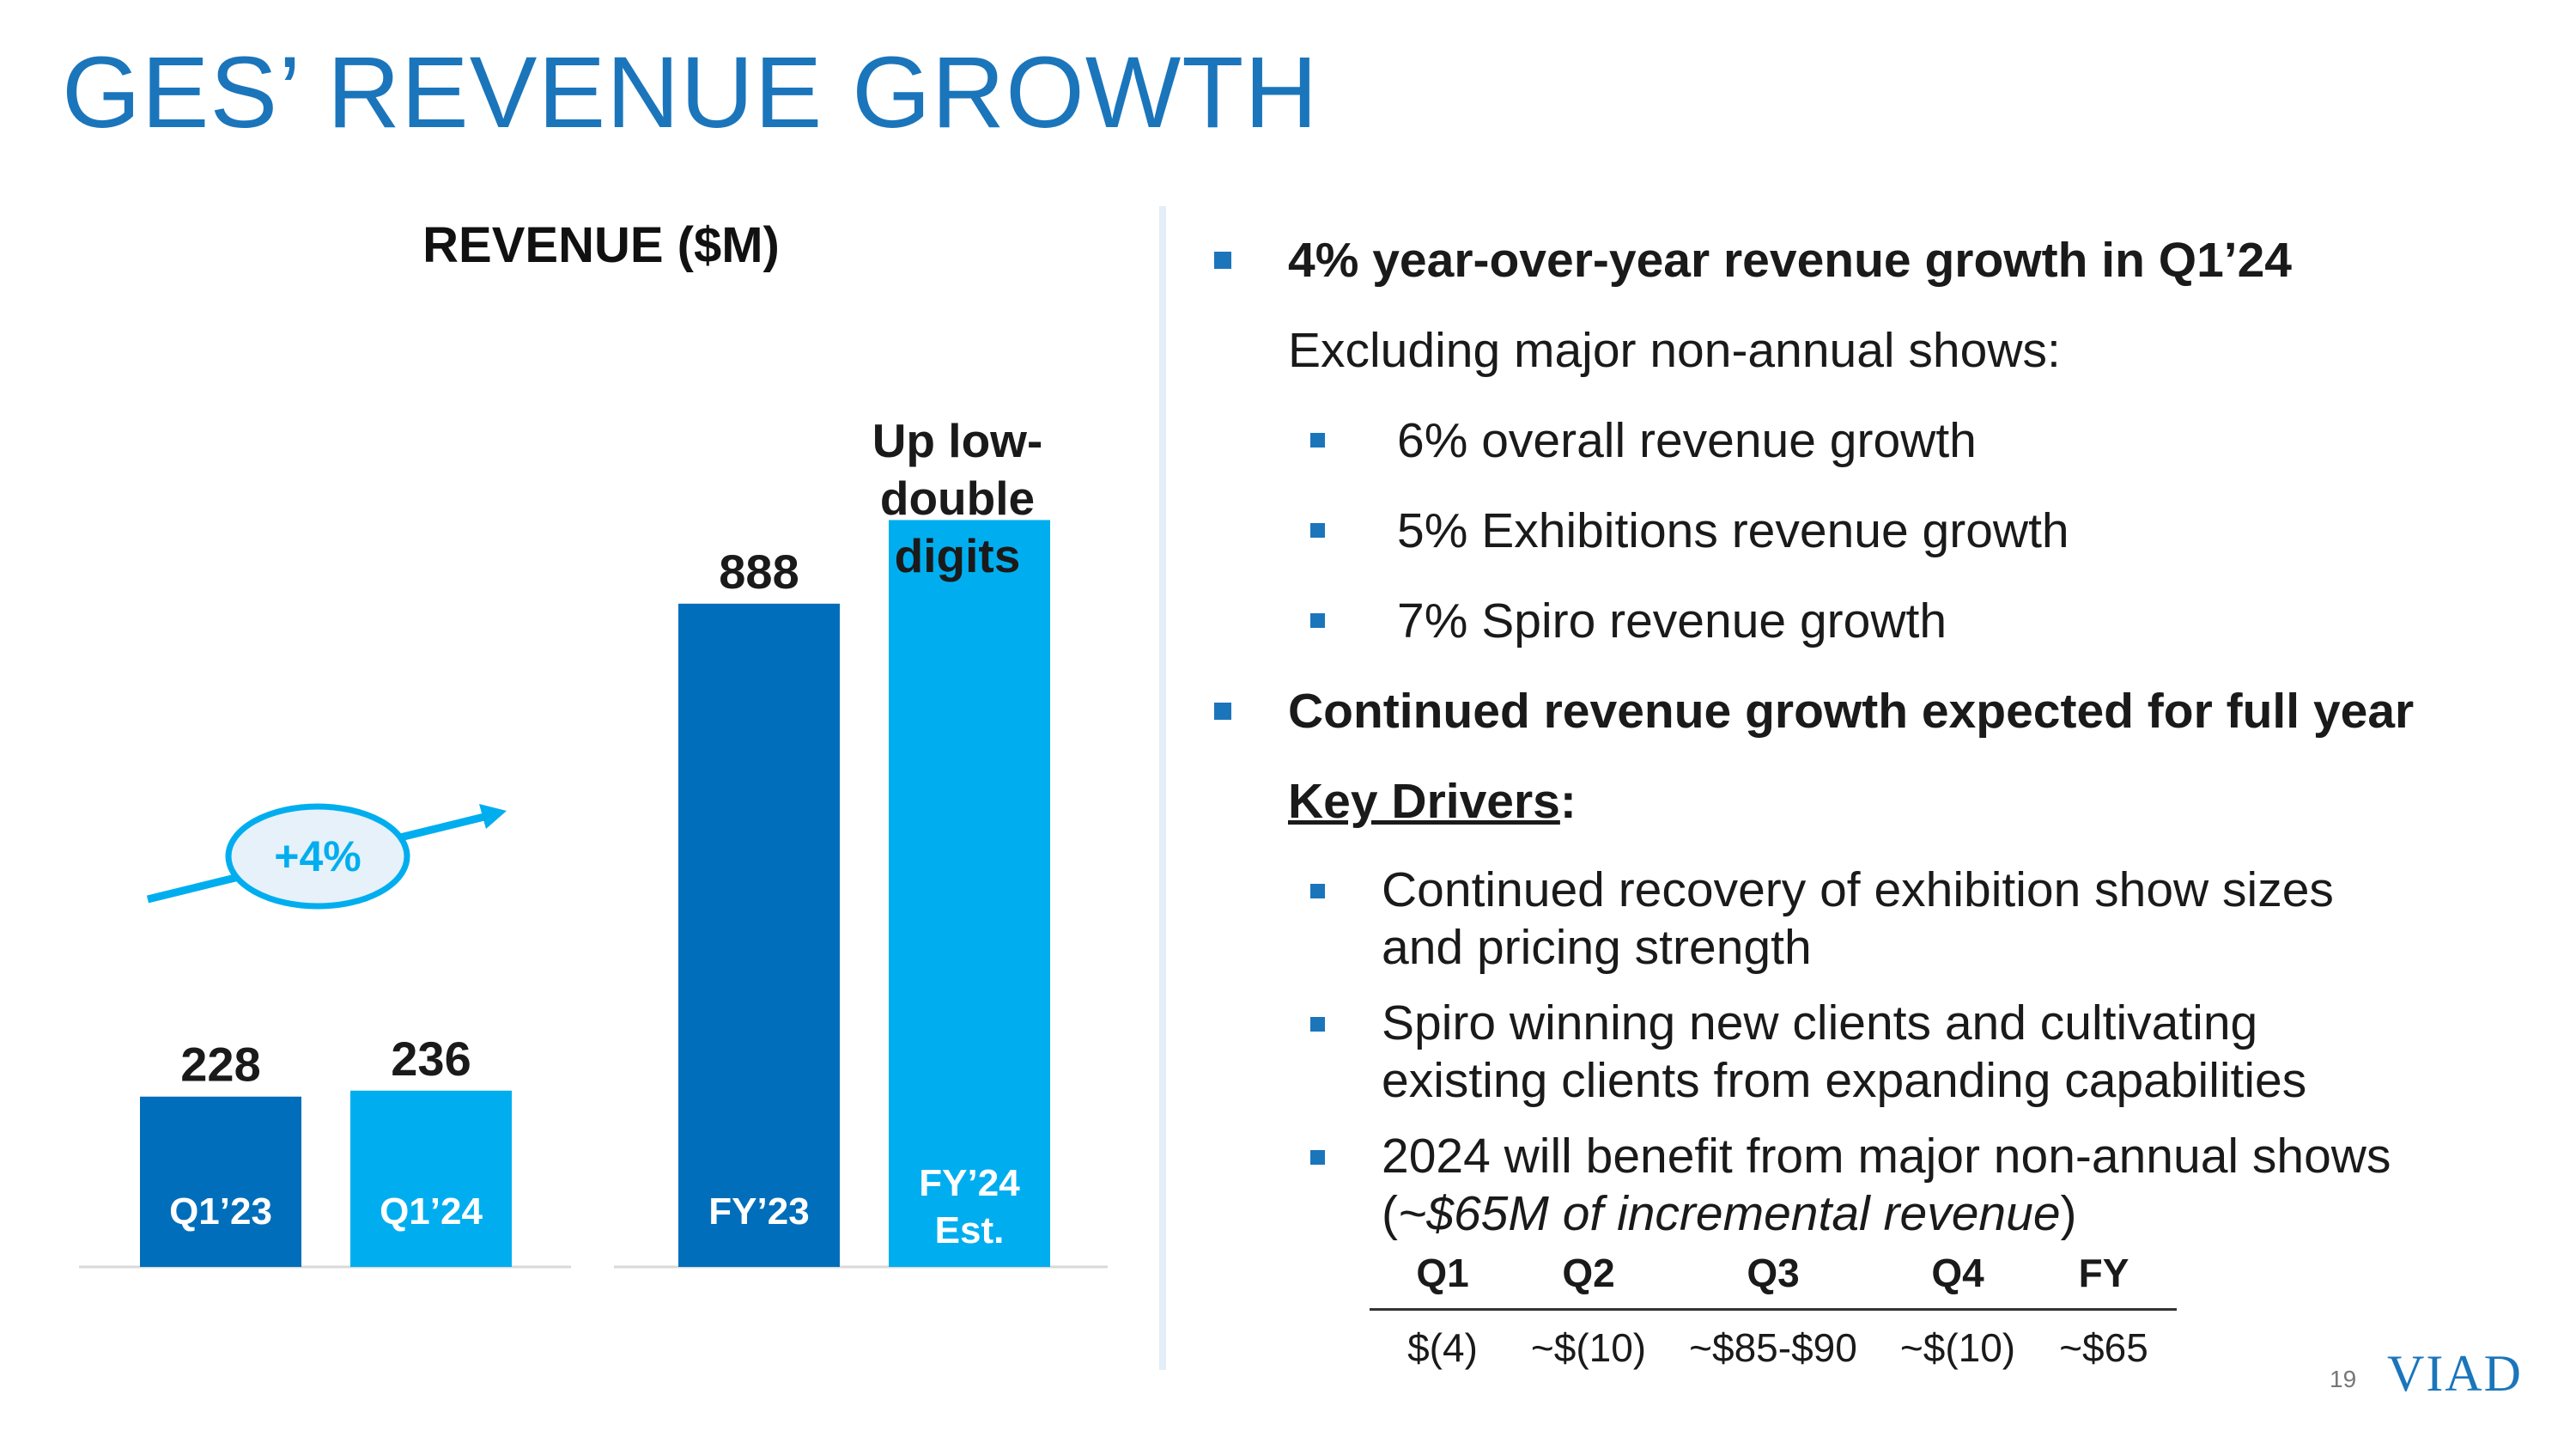 The height and width of the screenshot is (1449, 2576). What do you see at coordinates (1162, 788) in the screenshot?
I see `vertical-divider` at bounding box center [1162, 788].